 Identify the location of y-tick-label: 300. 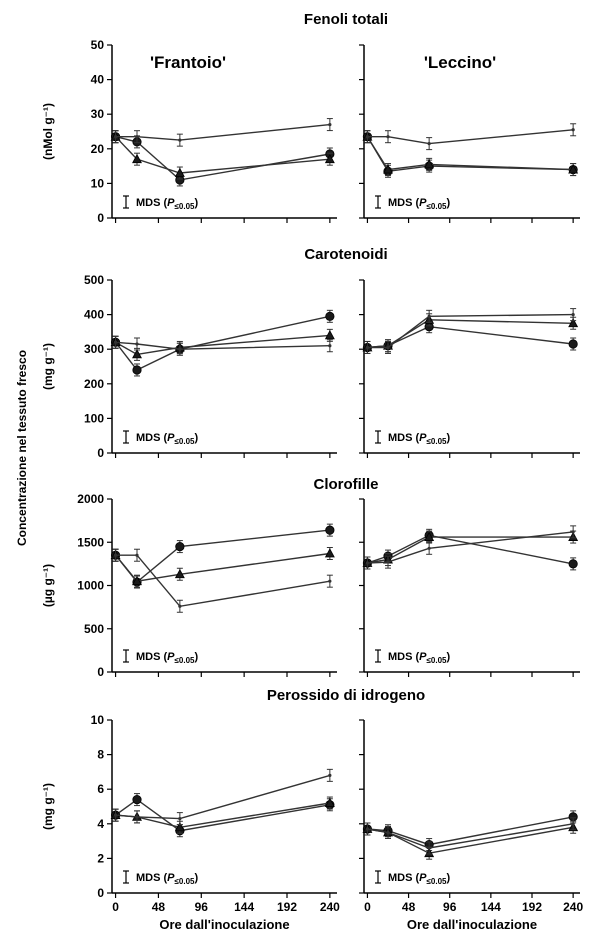
(94, 349).